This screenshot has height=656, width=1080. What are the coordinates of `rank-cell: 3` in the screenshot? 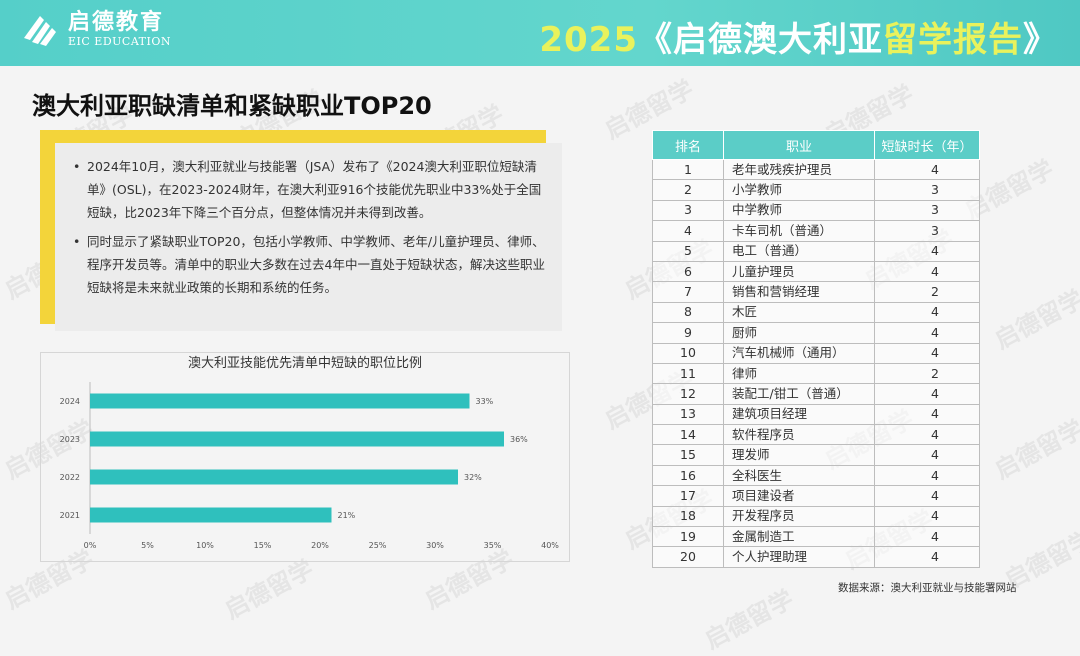 It's located at (688, 210).